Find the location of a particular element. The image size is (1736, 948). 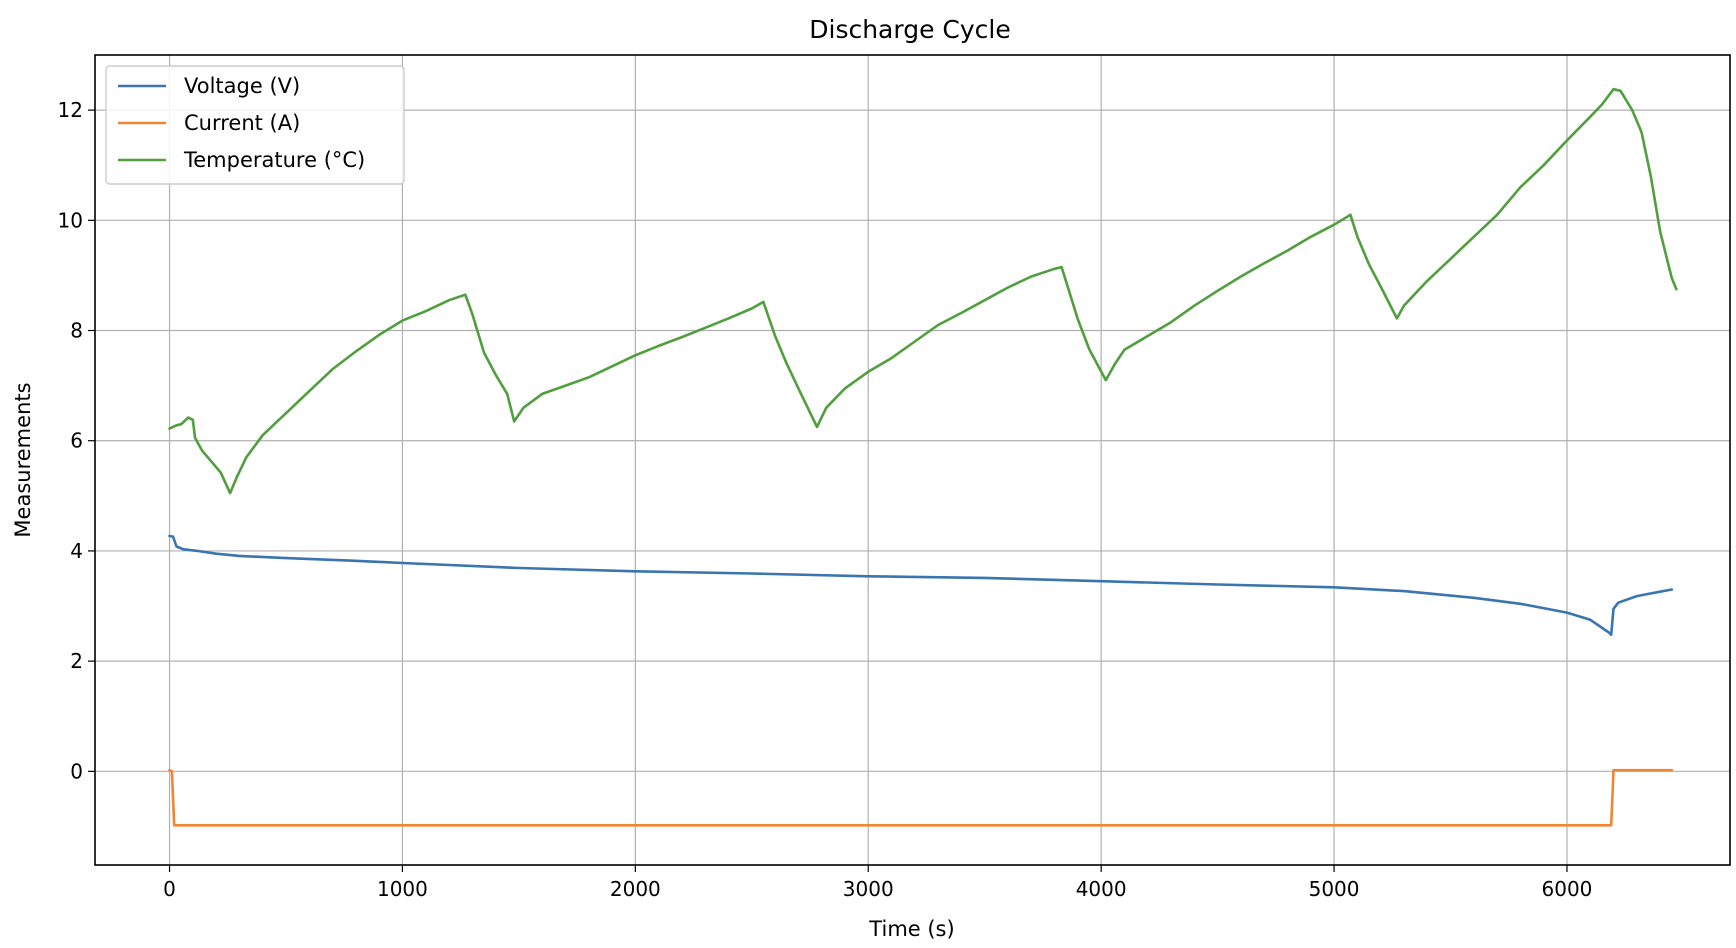

x-tick-label: 1000 is located at coordinates (402, 889).